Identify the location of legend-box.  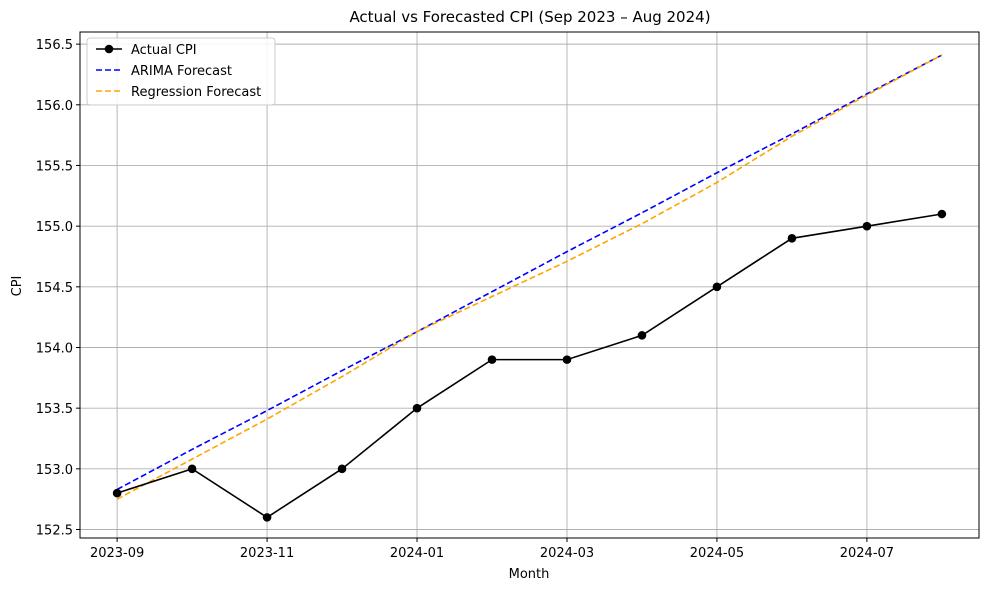
(181, 71).